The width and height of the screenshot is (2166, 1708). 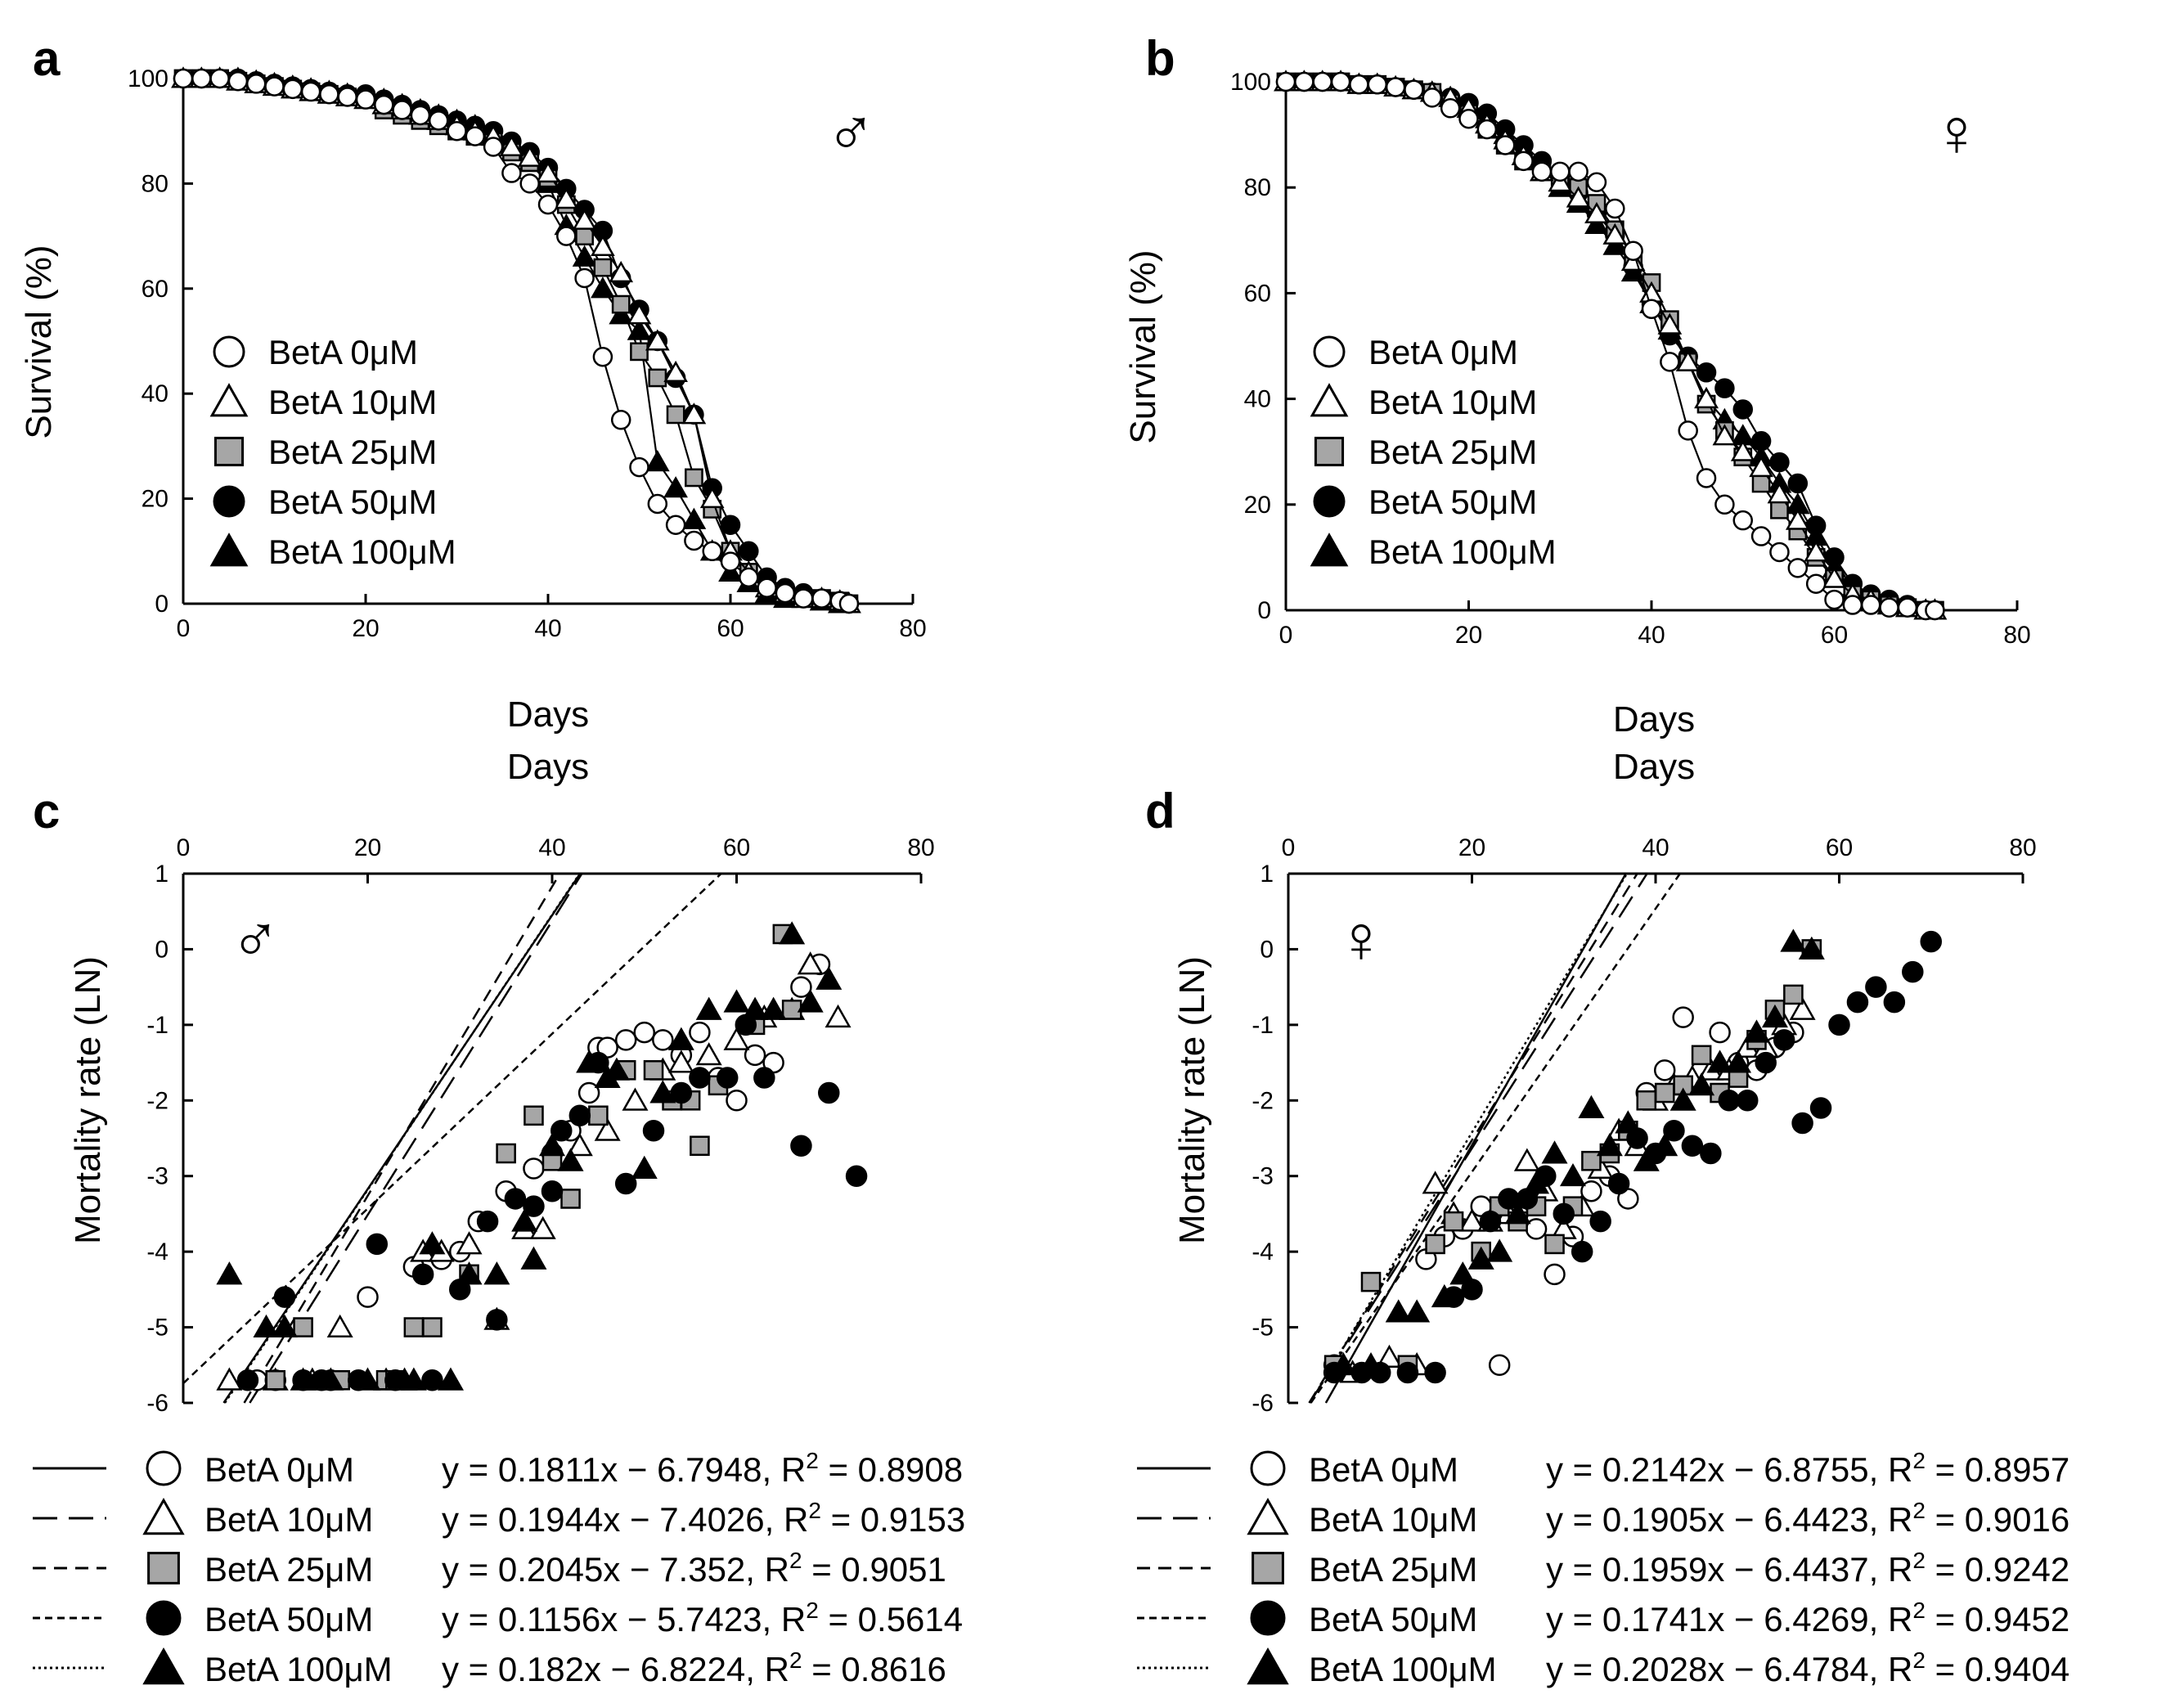 I want to click on legend-label: BetA 50μM, so click(x=289, y=1619).